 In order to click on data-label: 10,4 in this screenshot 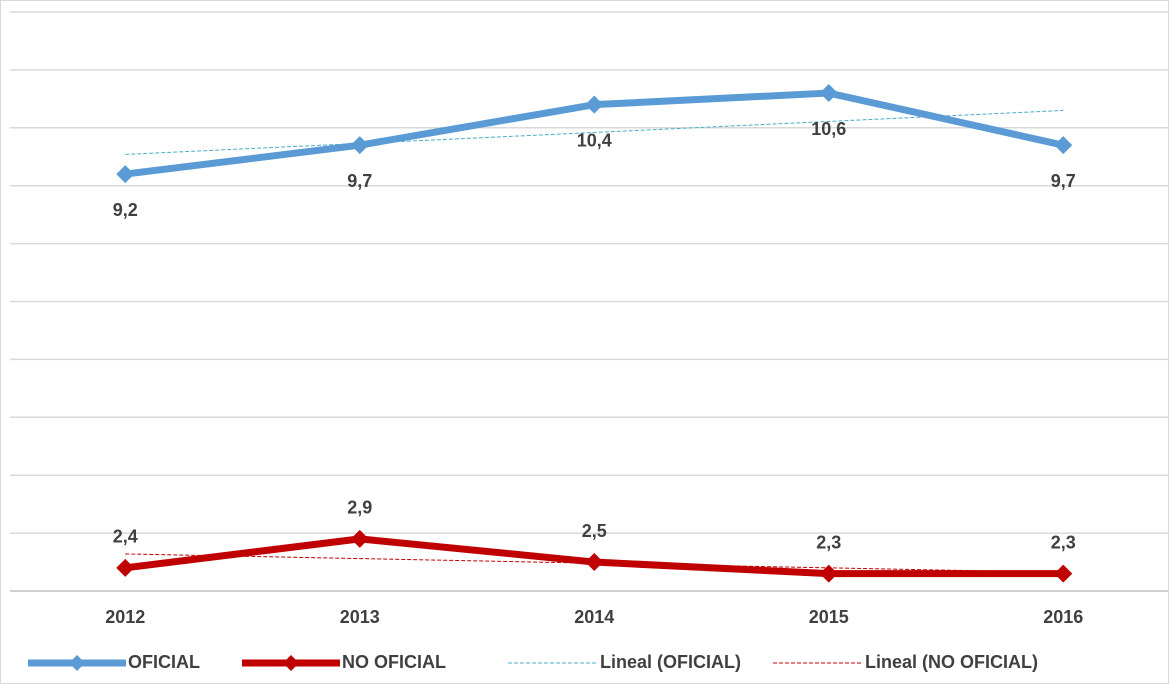, I will do `click(594, 140)`.